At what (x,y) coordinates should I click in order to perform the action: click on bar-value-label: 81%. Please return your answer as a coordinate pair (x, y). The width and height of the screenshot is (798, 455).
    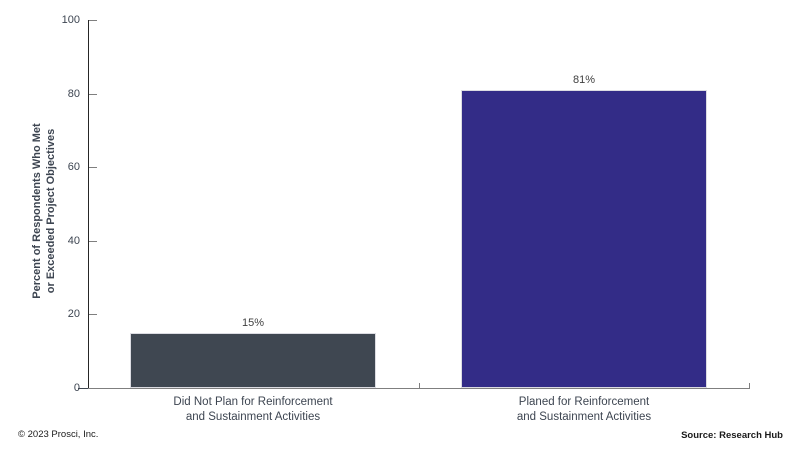
    Looking at the image, I should click on (584, 80).